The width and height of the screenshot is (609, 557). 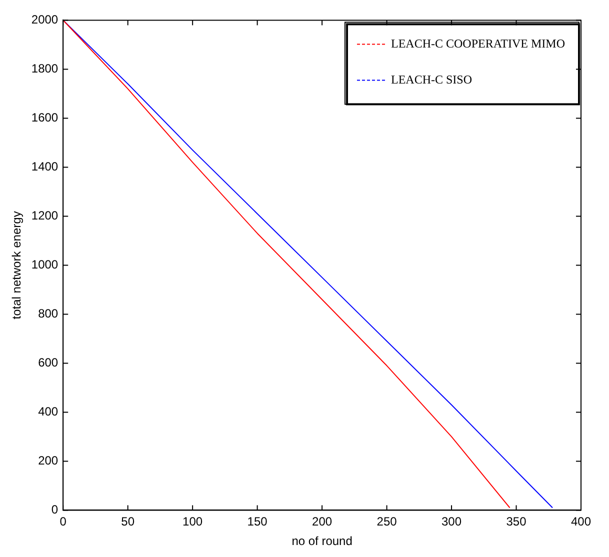 I want to click on y-tick-label: 2000, so click(x=44, y=19).